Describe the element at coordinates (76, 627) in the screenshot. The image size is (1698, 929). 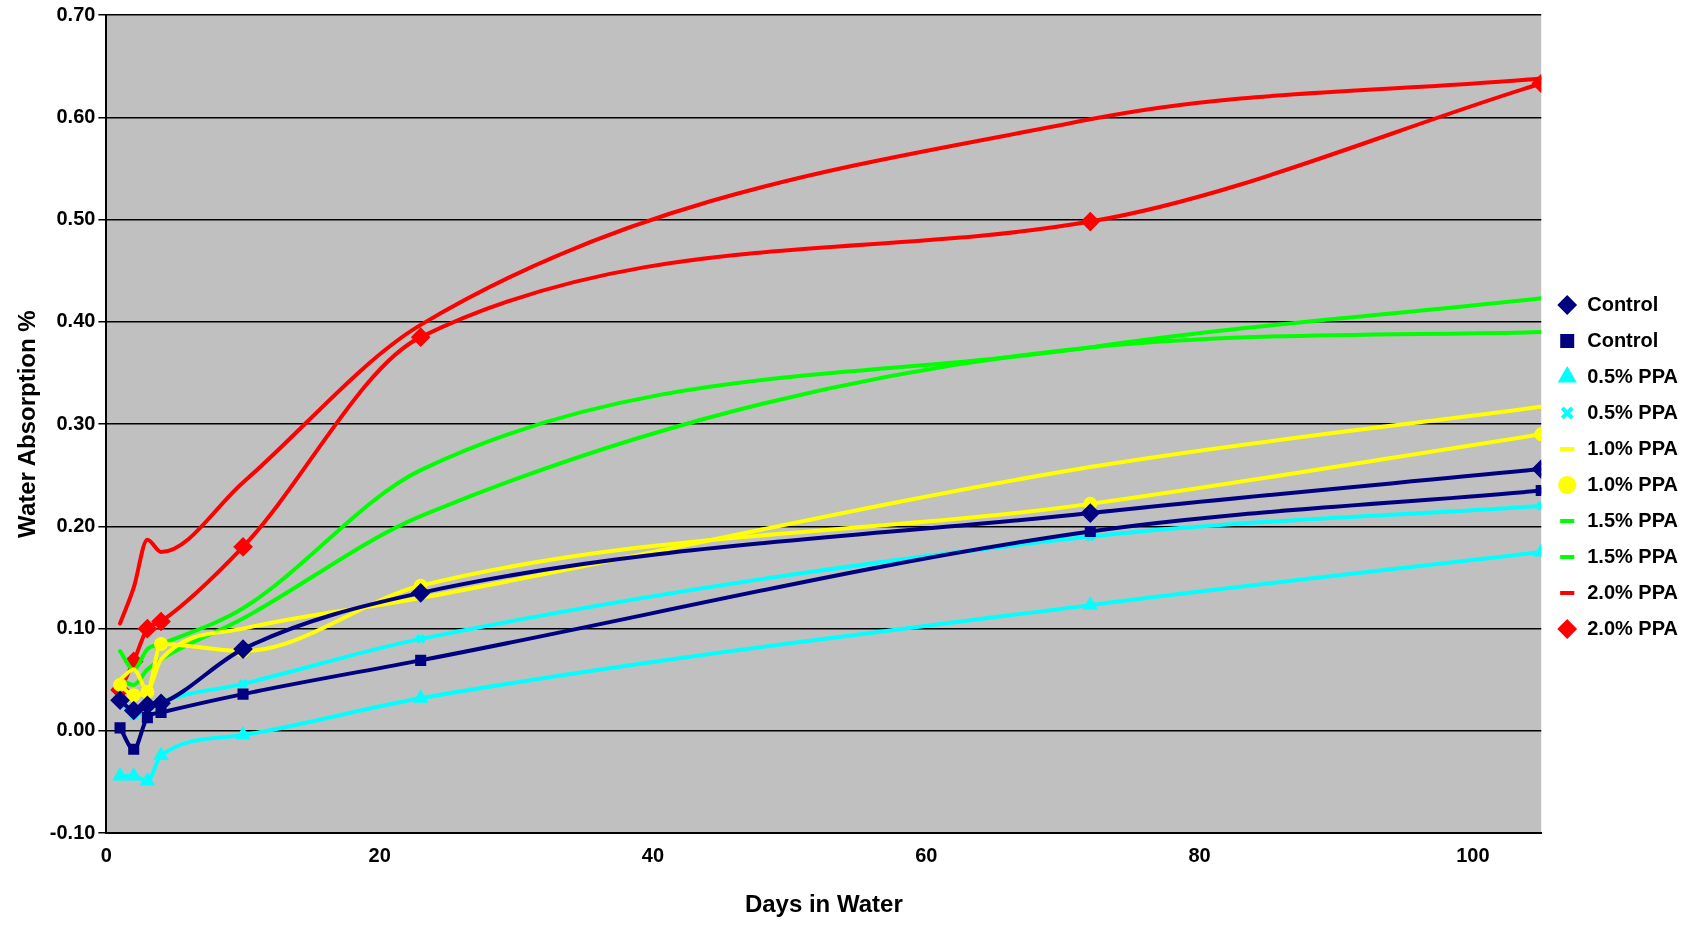
I see `y-tick-label: 0.10` at that location.